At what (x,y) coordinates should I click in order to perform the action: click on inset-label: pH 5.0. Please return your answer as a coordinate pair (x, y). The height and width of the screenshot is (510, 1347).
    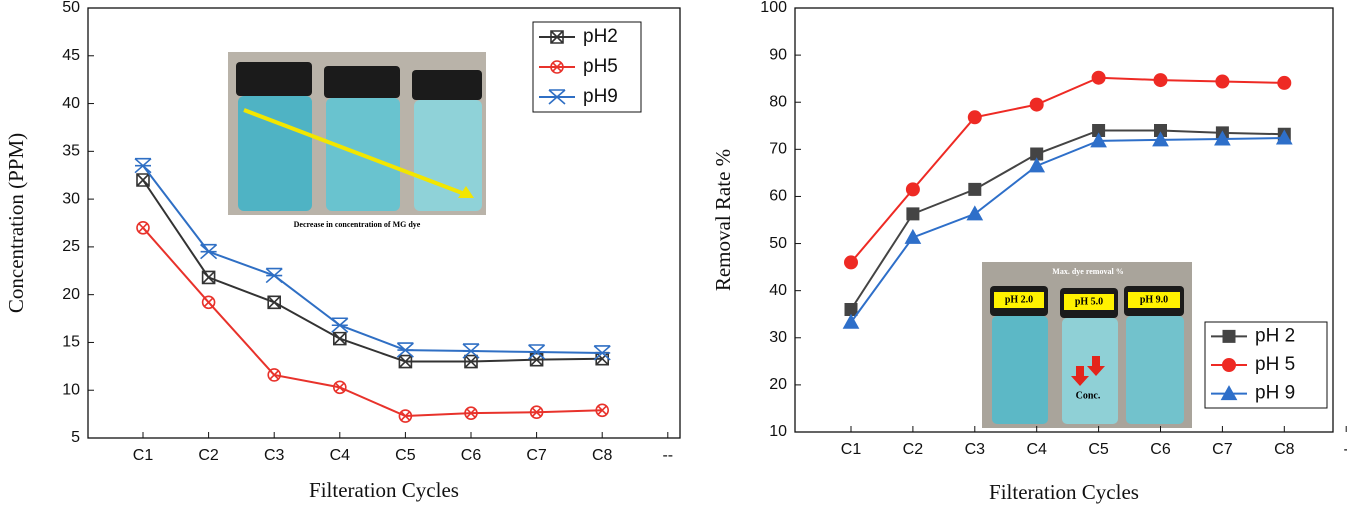
    Looking at the image, I should click on (1089, 301).